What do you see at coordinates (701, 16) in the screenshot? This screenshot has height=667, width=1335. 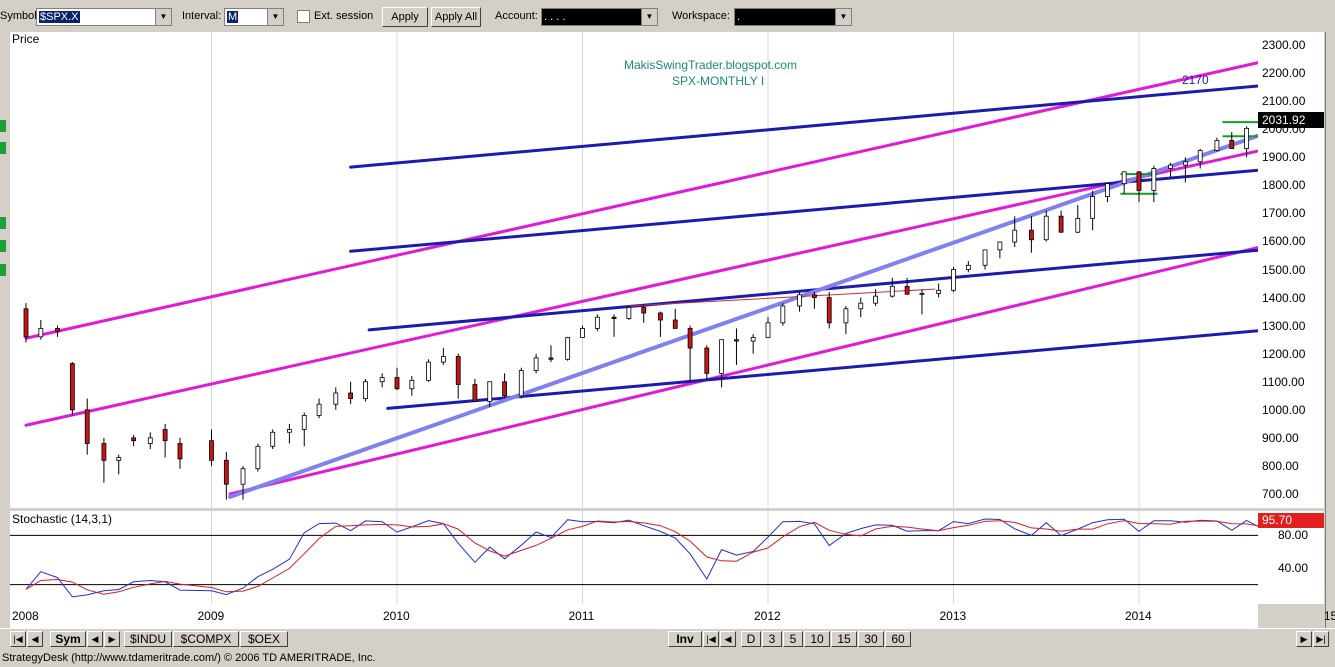 I see `workspace-label: Workspace:` at bounding box center [701, 16].